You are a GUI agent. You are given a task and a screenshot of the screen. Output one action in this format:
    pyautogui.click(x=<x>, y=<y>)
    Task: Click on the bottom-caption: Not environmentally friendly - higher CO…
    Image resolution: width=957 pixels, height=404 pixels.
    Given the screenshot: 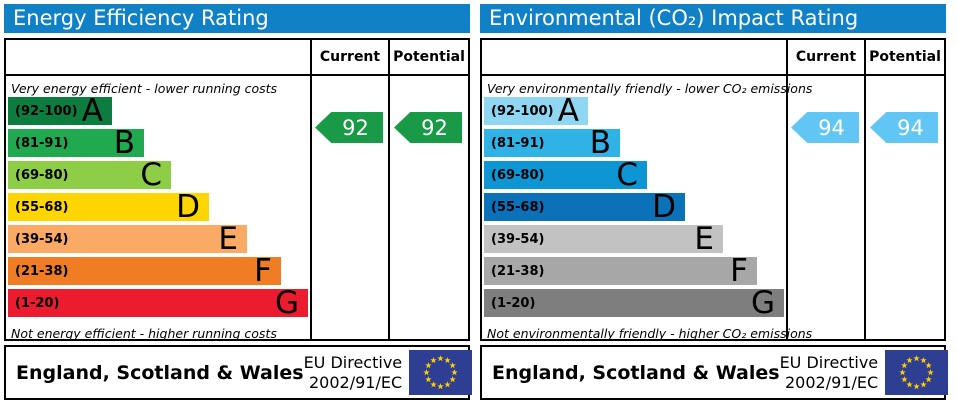 What is the action you would take?
    pyautogui.click(x=650, y=333)
    